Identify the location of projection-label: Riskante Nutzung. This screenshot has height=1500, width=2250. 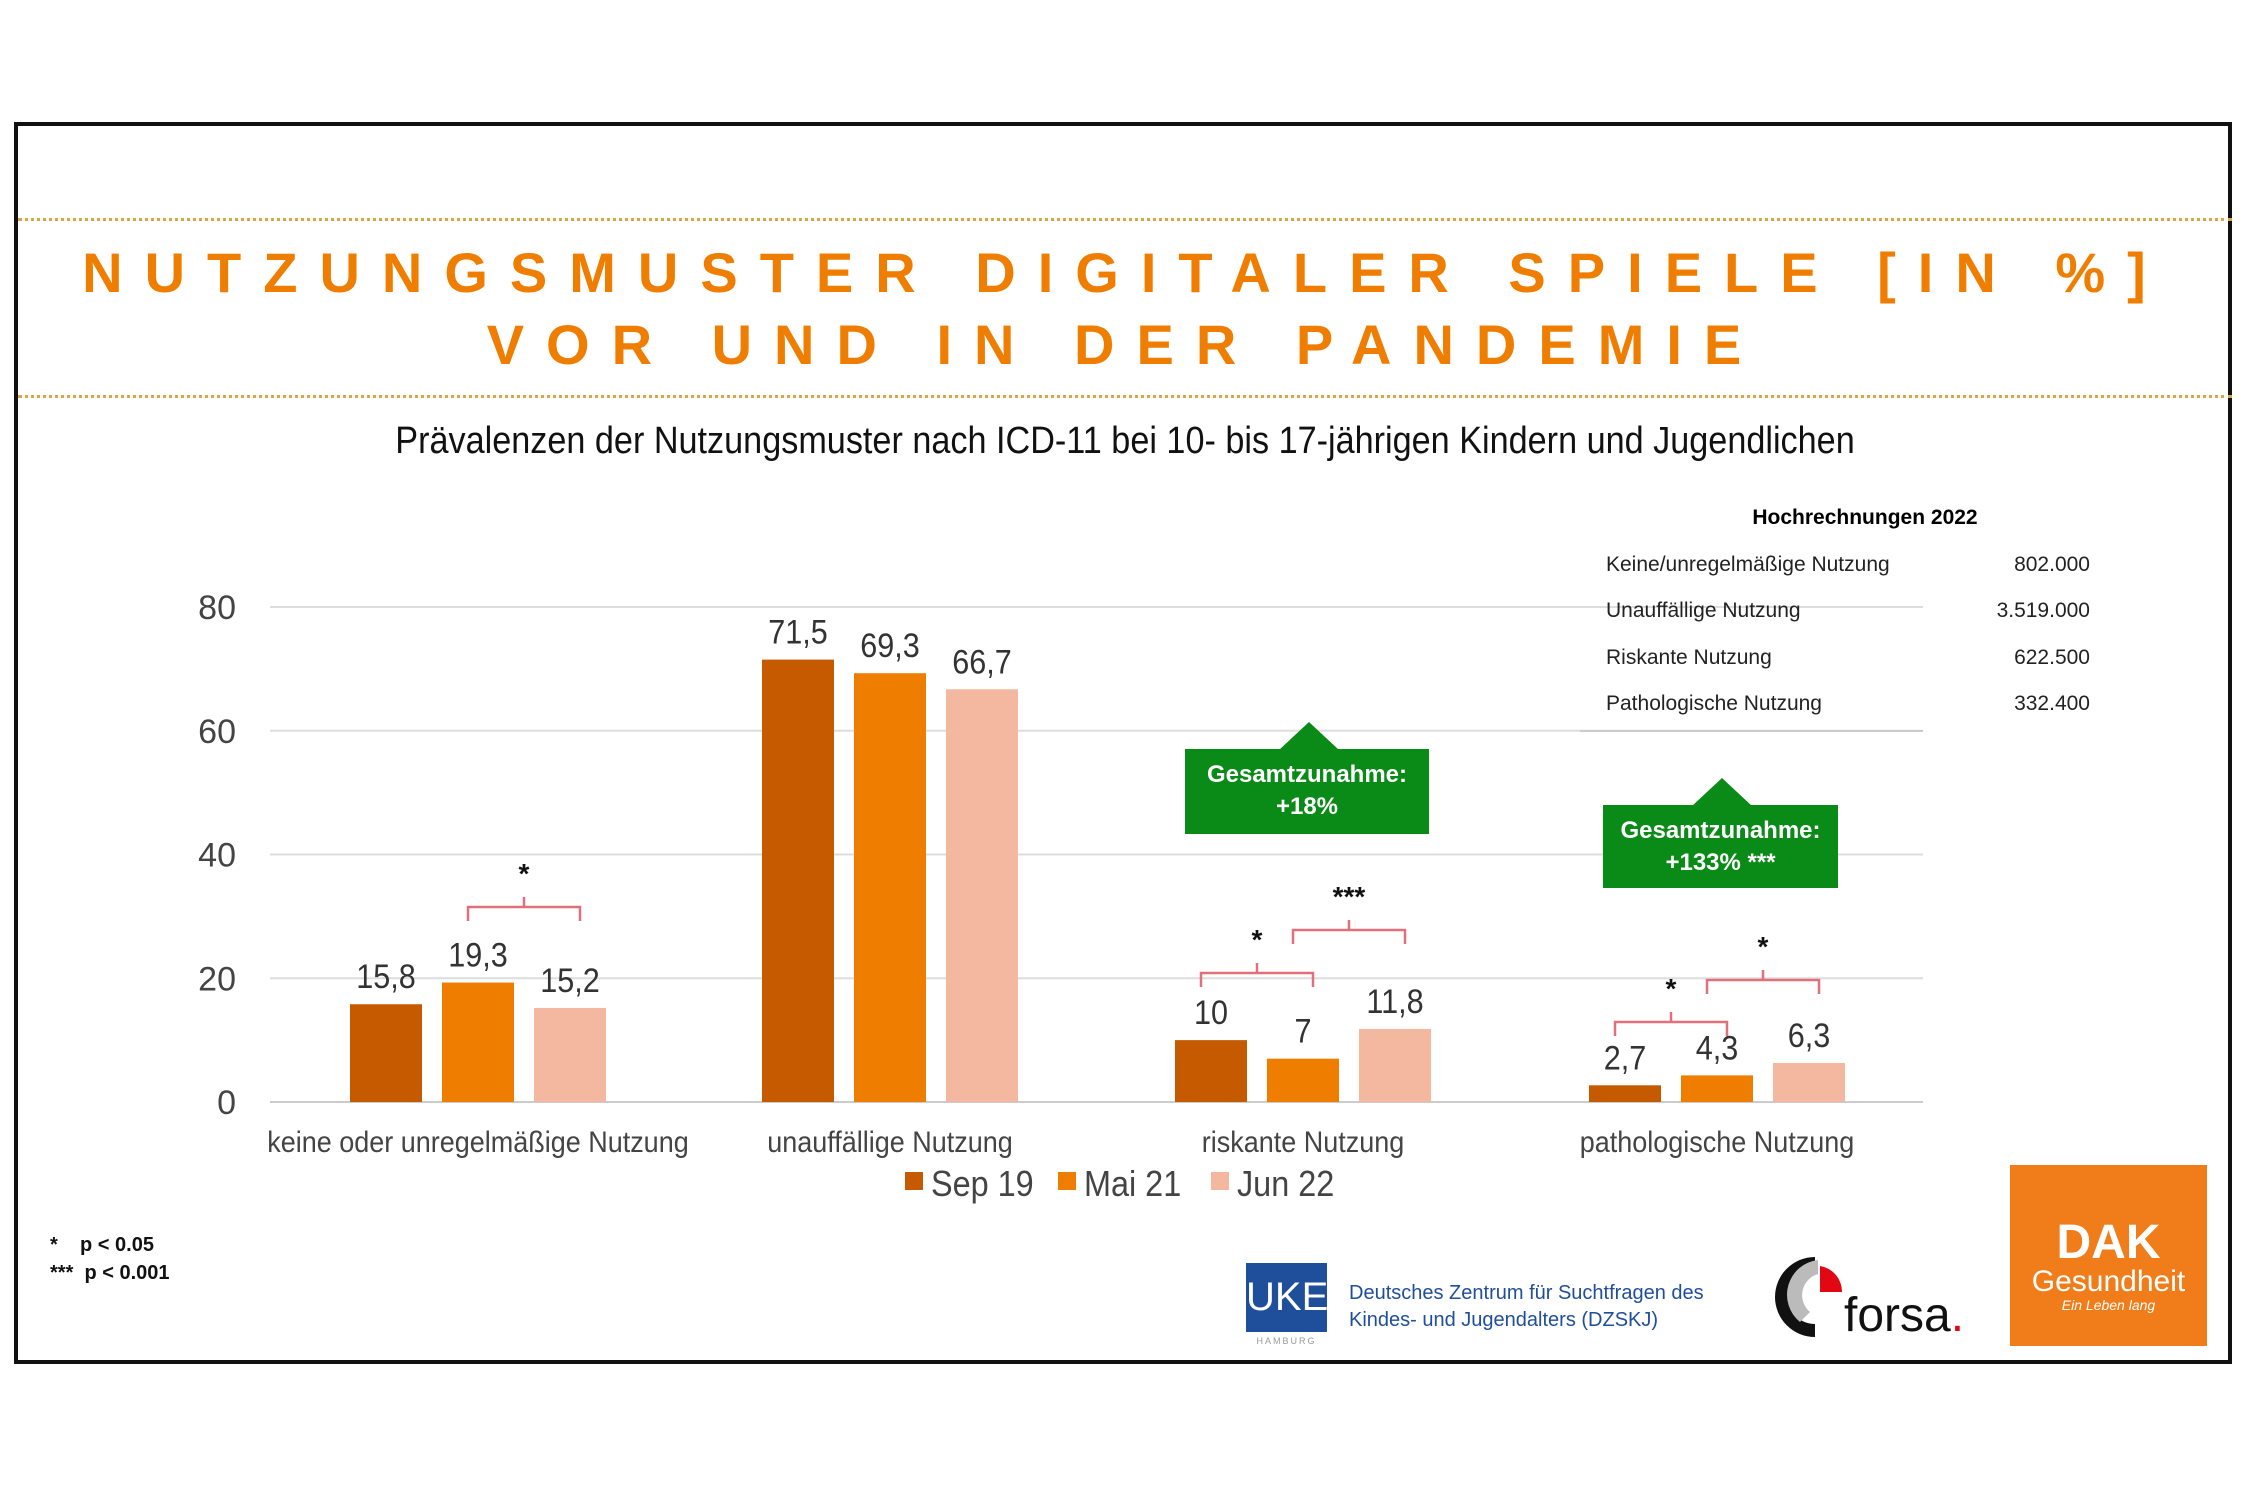
(1689, 657).